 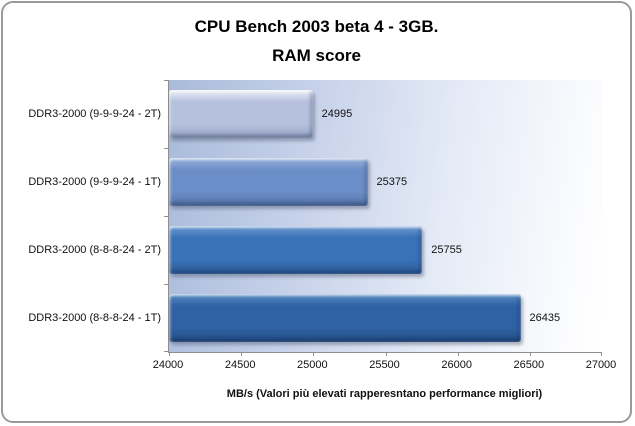 What do you see at coordinates (168, 365) in the screenshot?
I see `x-axis-tick-label: 24000` at bounding box center [168, 365].